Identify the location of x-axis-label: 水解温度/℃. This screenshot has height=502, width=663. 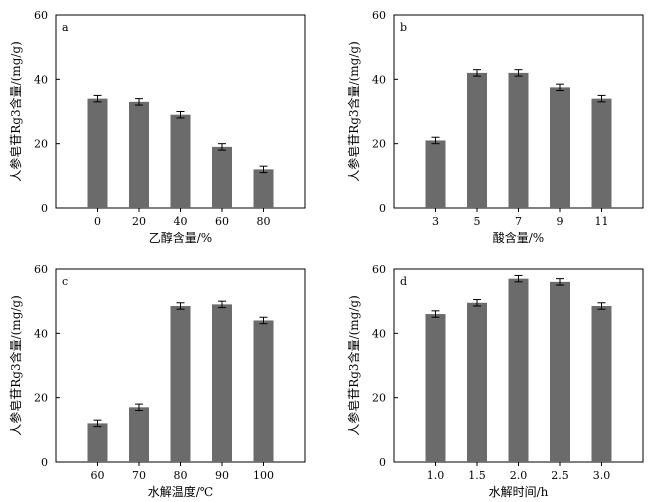
(180, 491).